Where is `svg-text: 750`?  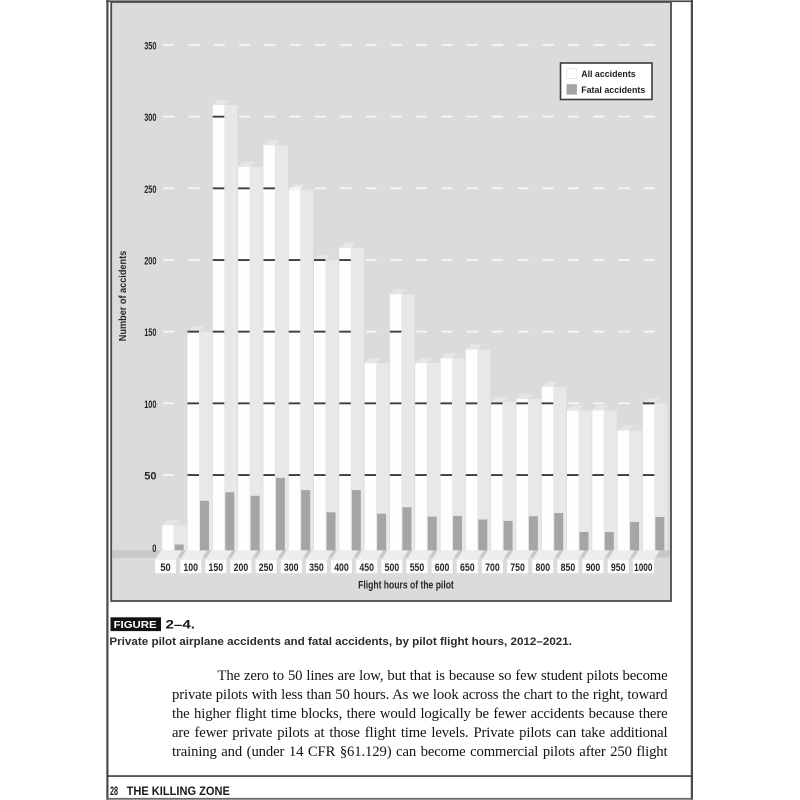 svg-text: 750 is located at coordinates (517, 568).